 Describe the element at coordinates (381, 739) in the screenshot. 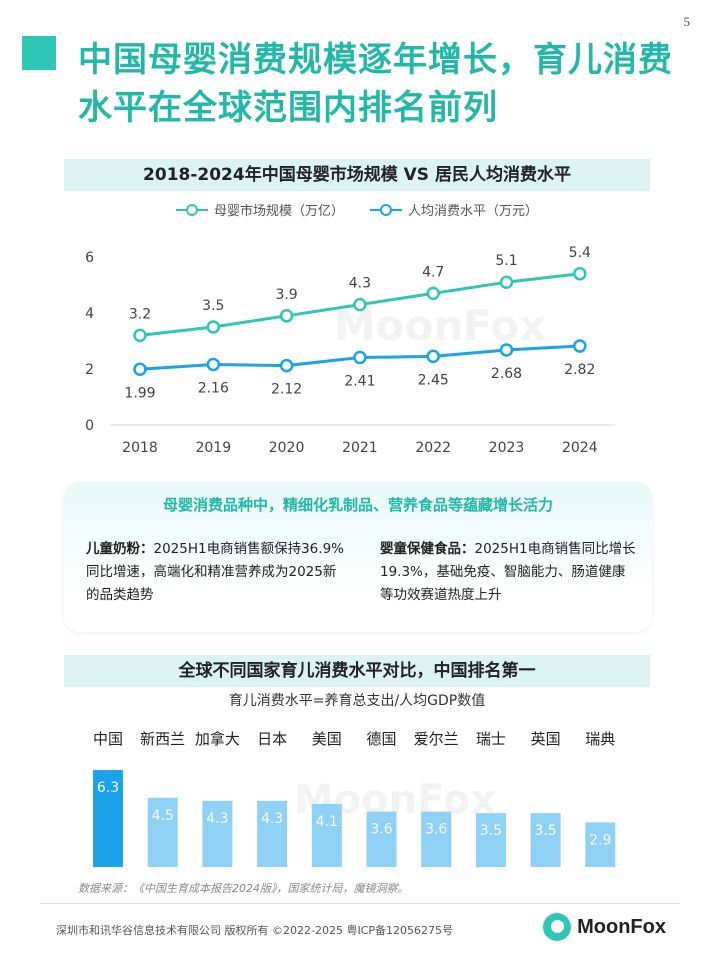

I see `country-label: 德国` at that location.